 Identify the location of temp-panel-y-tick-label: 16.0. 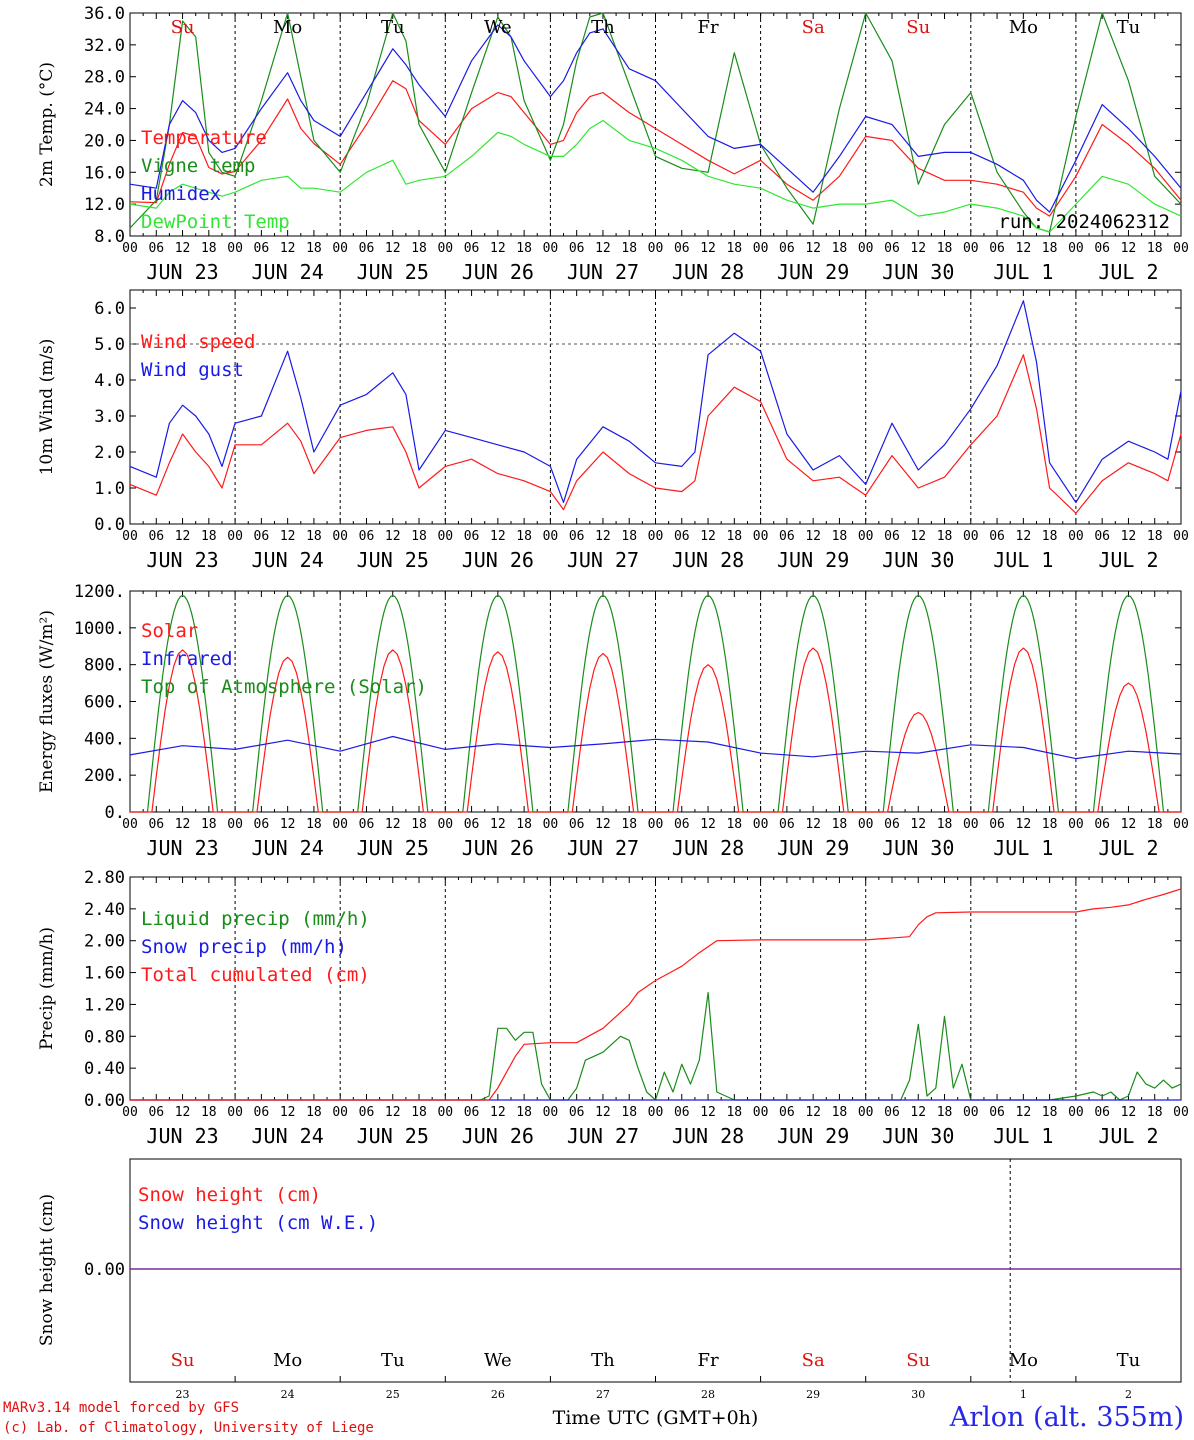
(104, 173).